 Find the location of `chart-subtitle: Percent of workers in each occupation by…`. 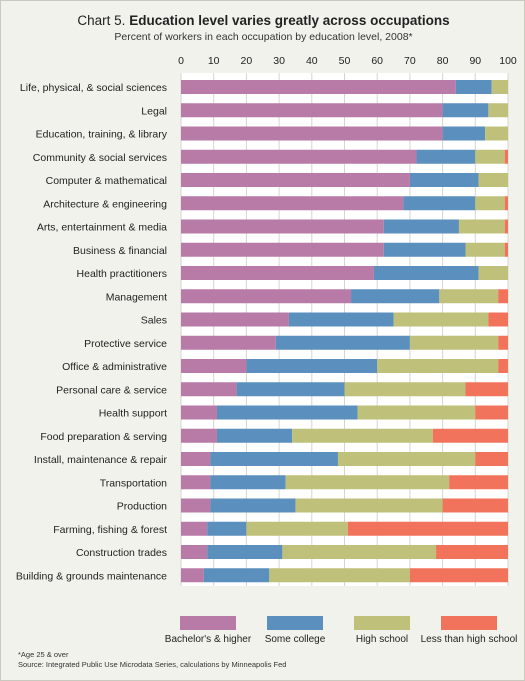

chart-subtitle: Percent of workers in each occupation by… is located at coordinates (263, 37).